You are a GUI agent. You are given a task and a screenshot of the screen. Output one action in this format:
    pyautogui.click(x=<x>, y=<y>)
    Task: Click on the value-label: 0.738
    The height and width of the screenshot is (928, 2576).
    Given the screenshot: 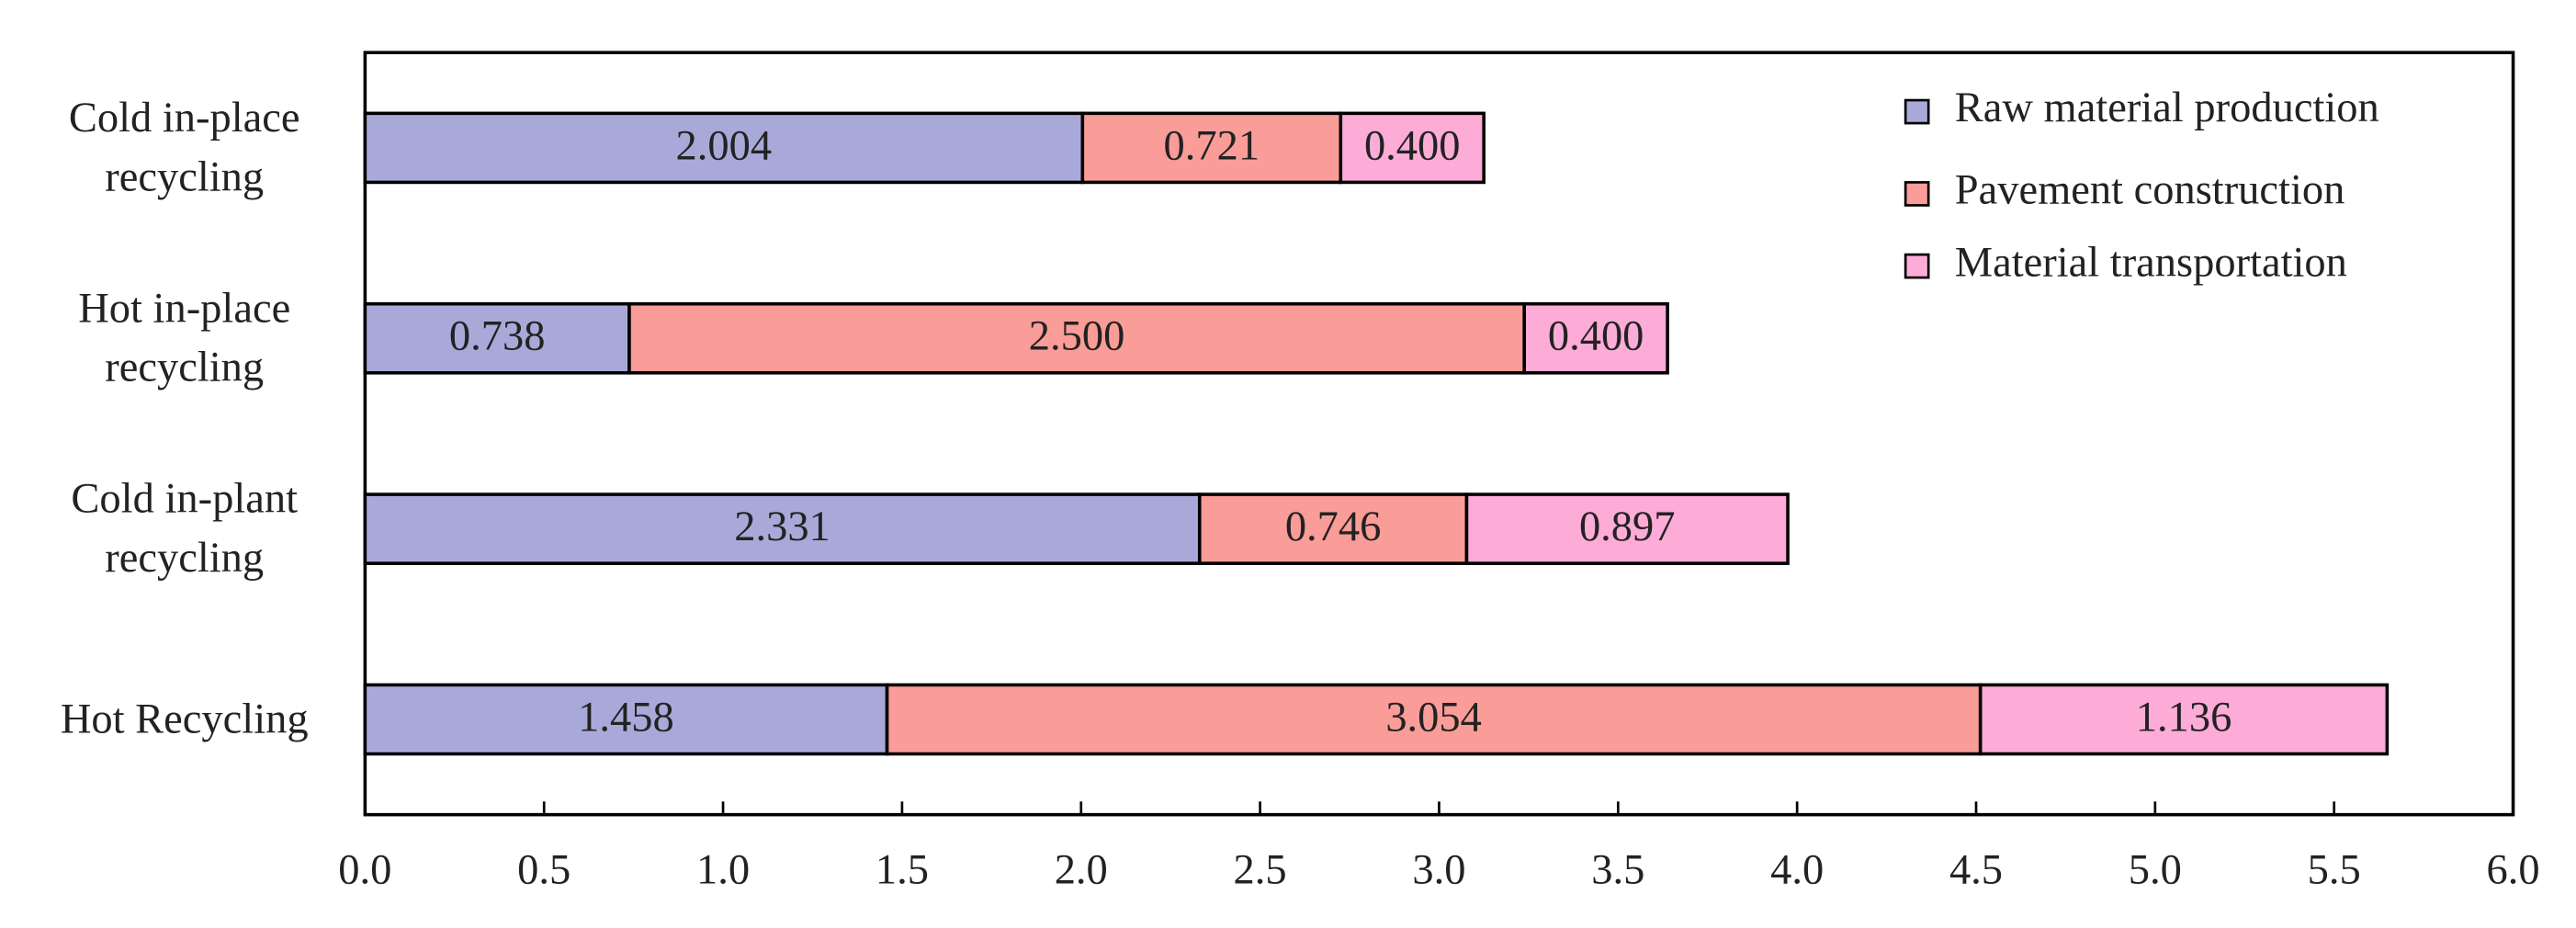 What is the action you would take?
    pyautogui.click(x=497, y=337)
    